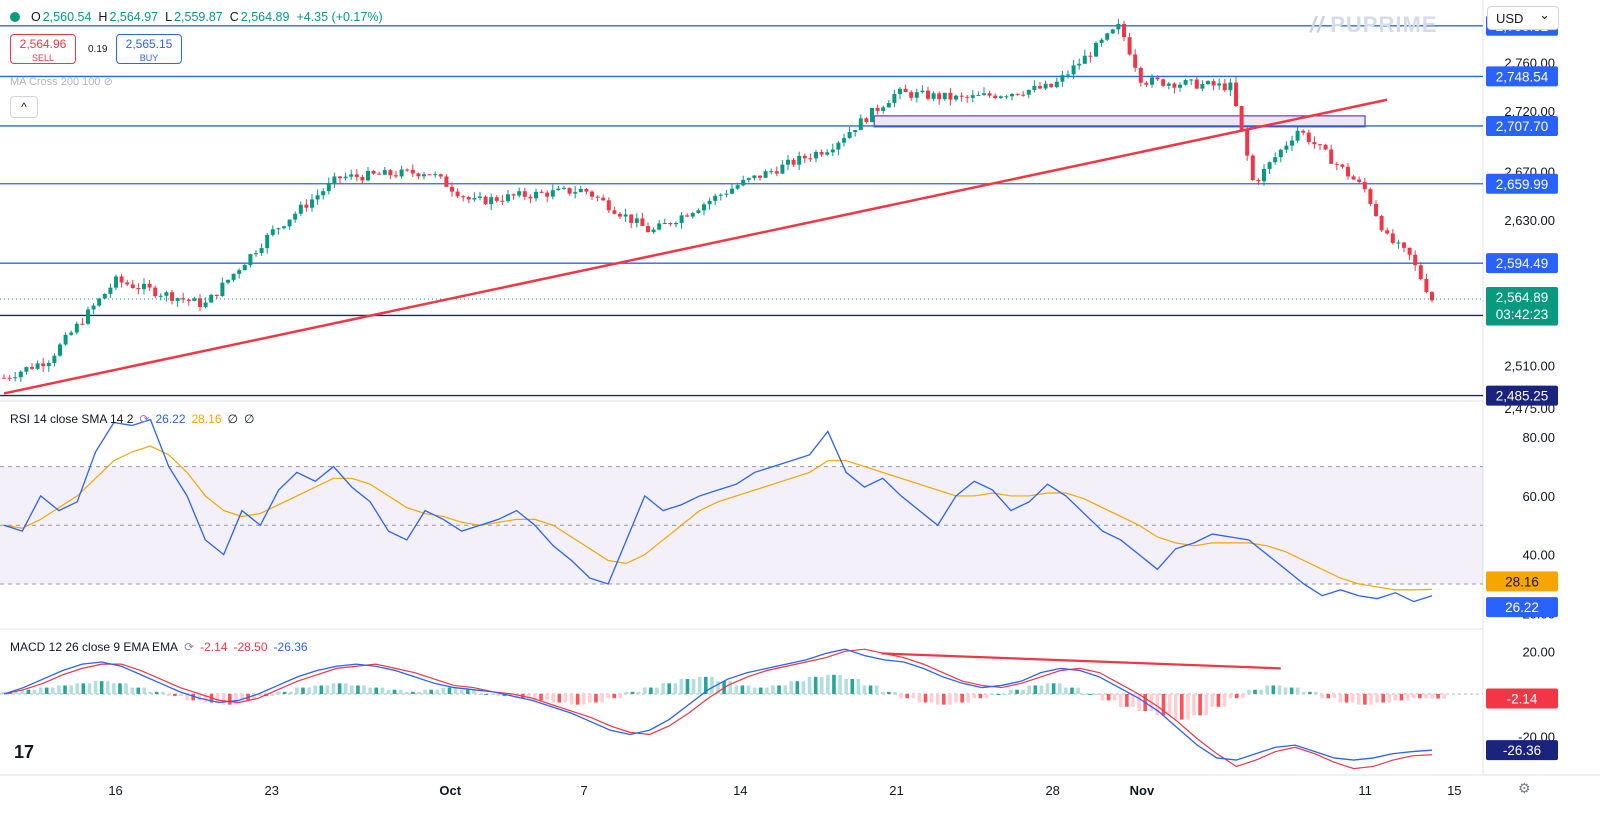  I want to click on settings-icon: ⚙, so click(1524, 788).